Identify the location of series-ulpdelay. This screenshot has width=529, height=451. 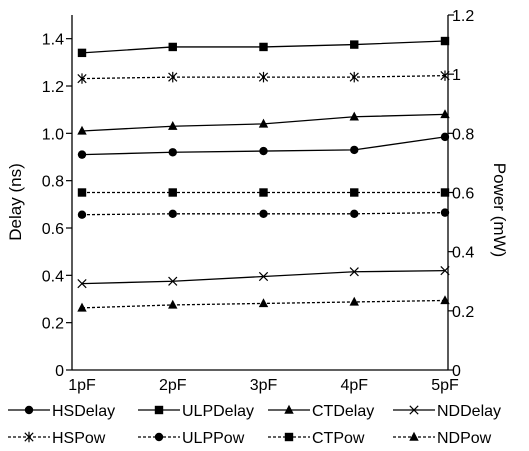
(263, 47).